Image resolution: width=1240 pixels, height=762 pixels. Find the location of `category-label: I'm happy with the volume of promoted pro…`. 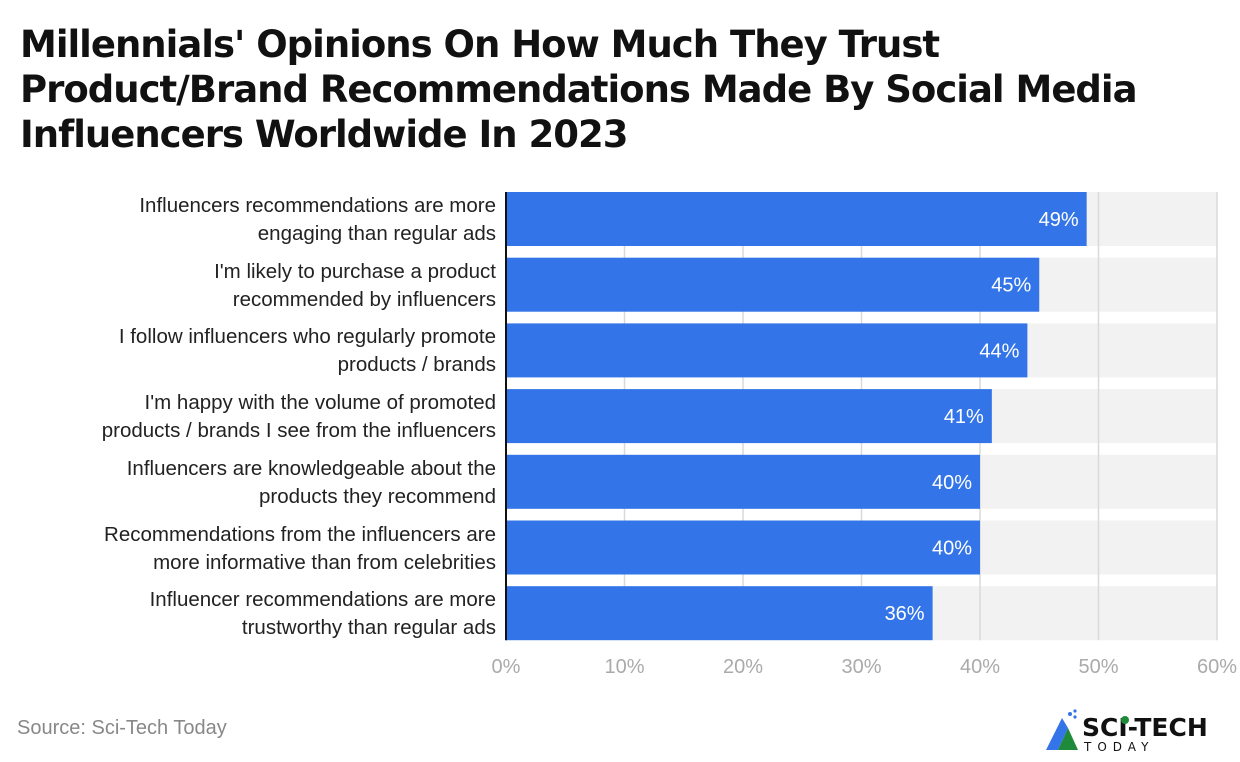

category-label: I'm happy with the volume of promoted pro… is located at coordinates (256, 417).